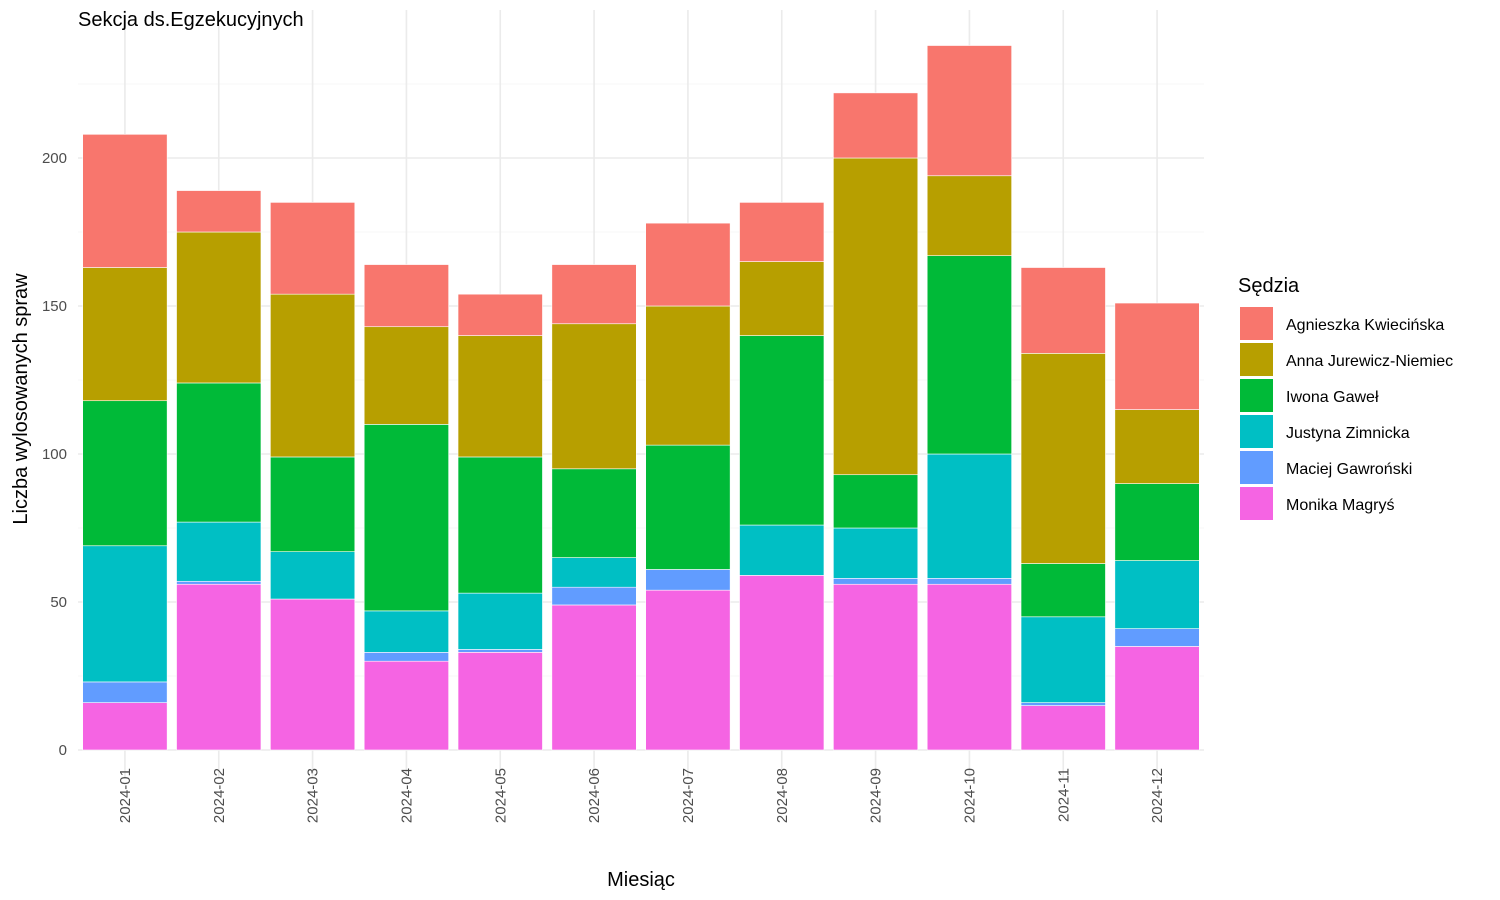 Image resolution: width=1500 pixels, height=900 pixels. Describe the element at coordinates (63, 750) in the screenshot. I see `y-tick-label: 0` at that location.